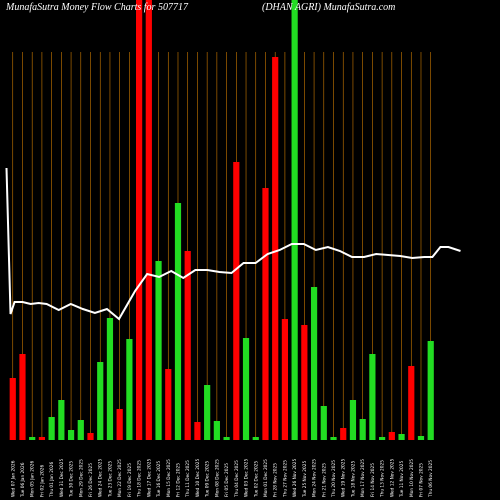  Describe the element at coordinates (169, 478) in the screenshot. I see `x-tick-label: Mon 15 Dec 2025` at that location.